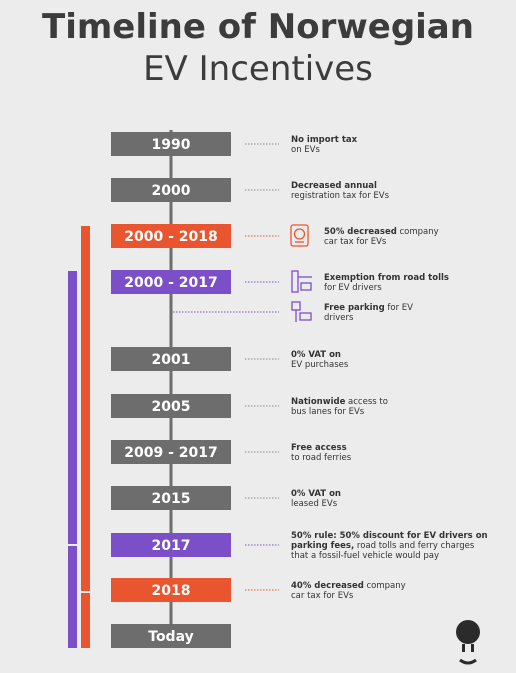 The image size is (516, 673). What do you see at coordinates (85, 437) in the screenshot?
I see `orange-span-bar` at bounding box center [85, 437].